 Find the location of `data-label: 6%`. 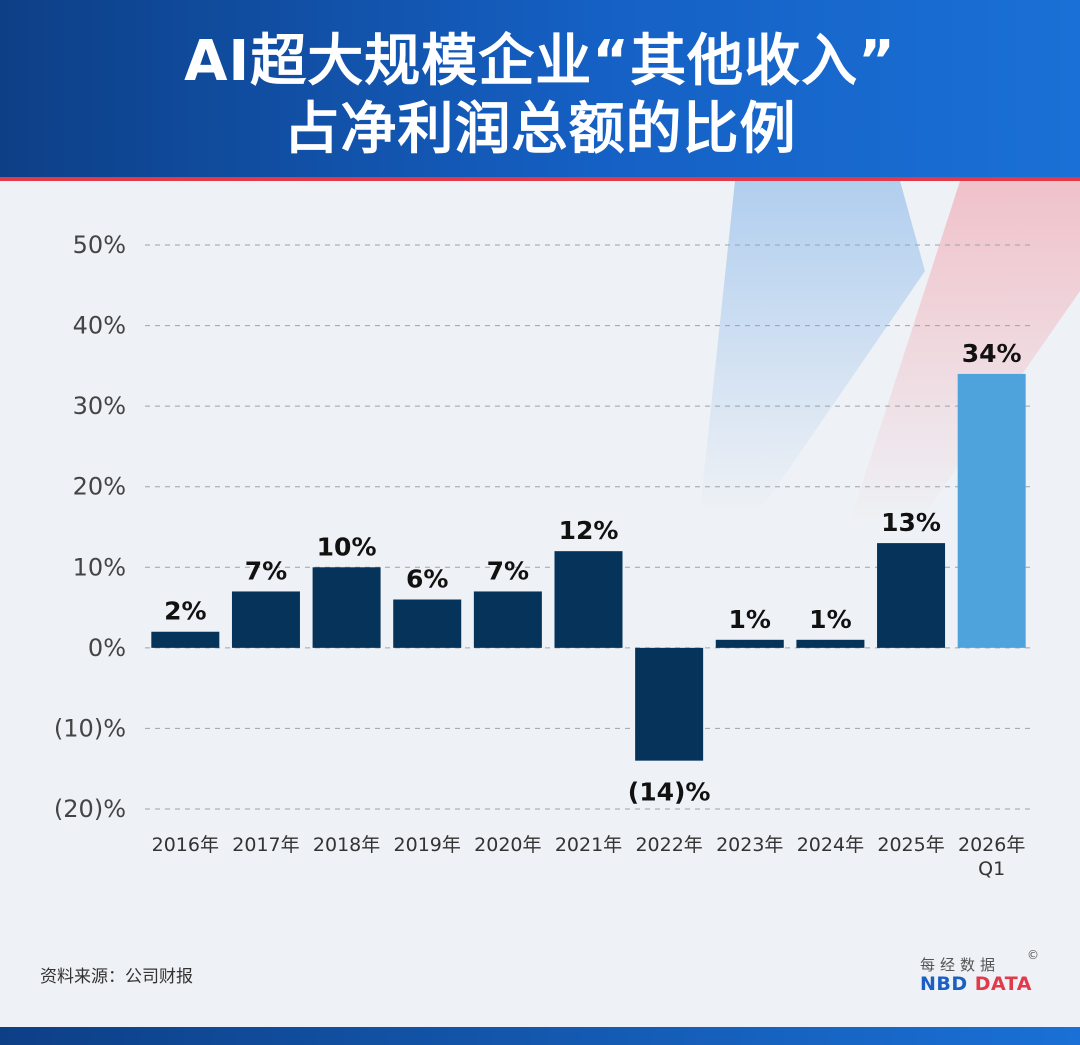

data-label: 6% is located at coordinates (427, 579).